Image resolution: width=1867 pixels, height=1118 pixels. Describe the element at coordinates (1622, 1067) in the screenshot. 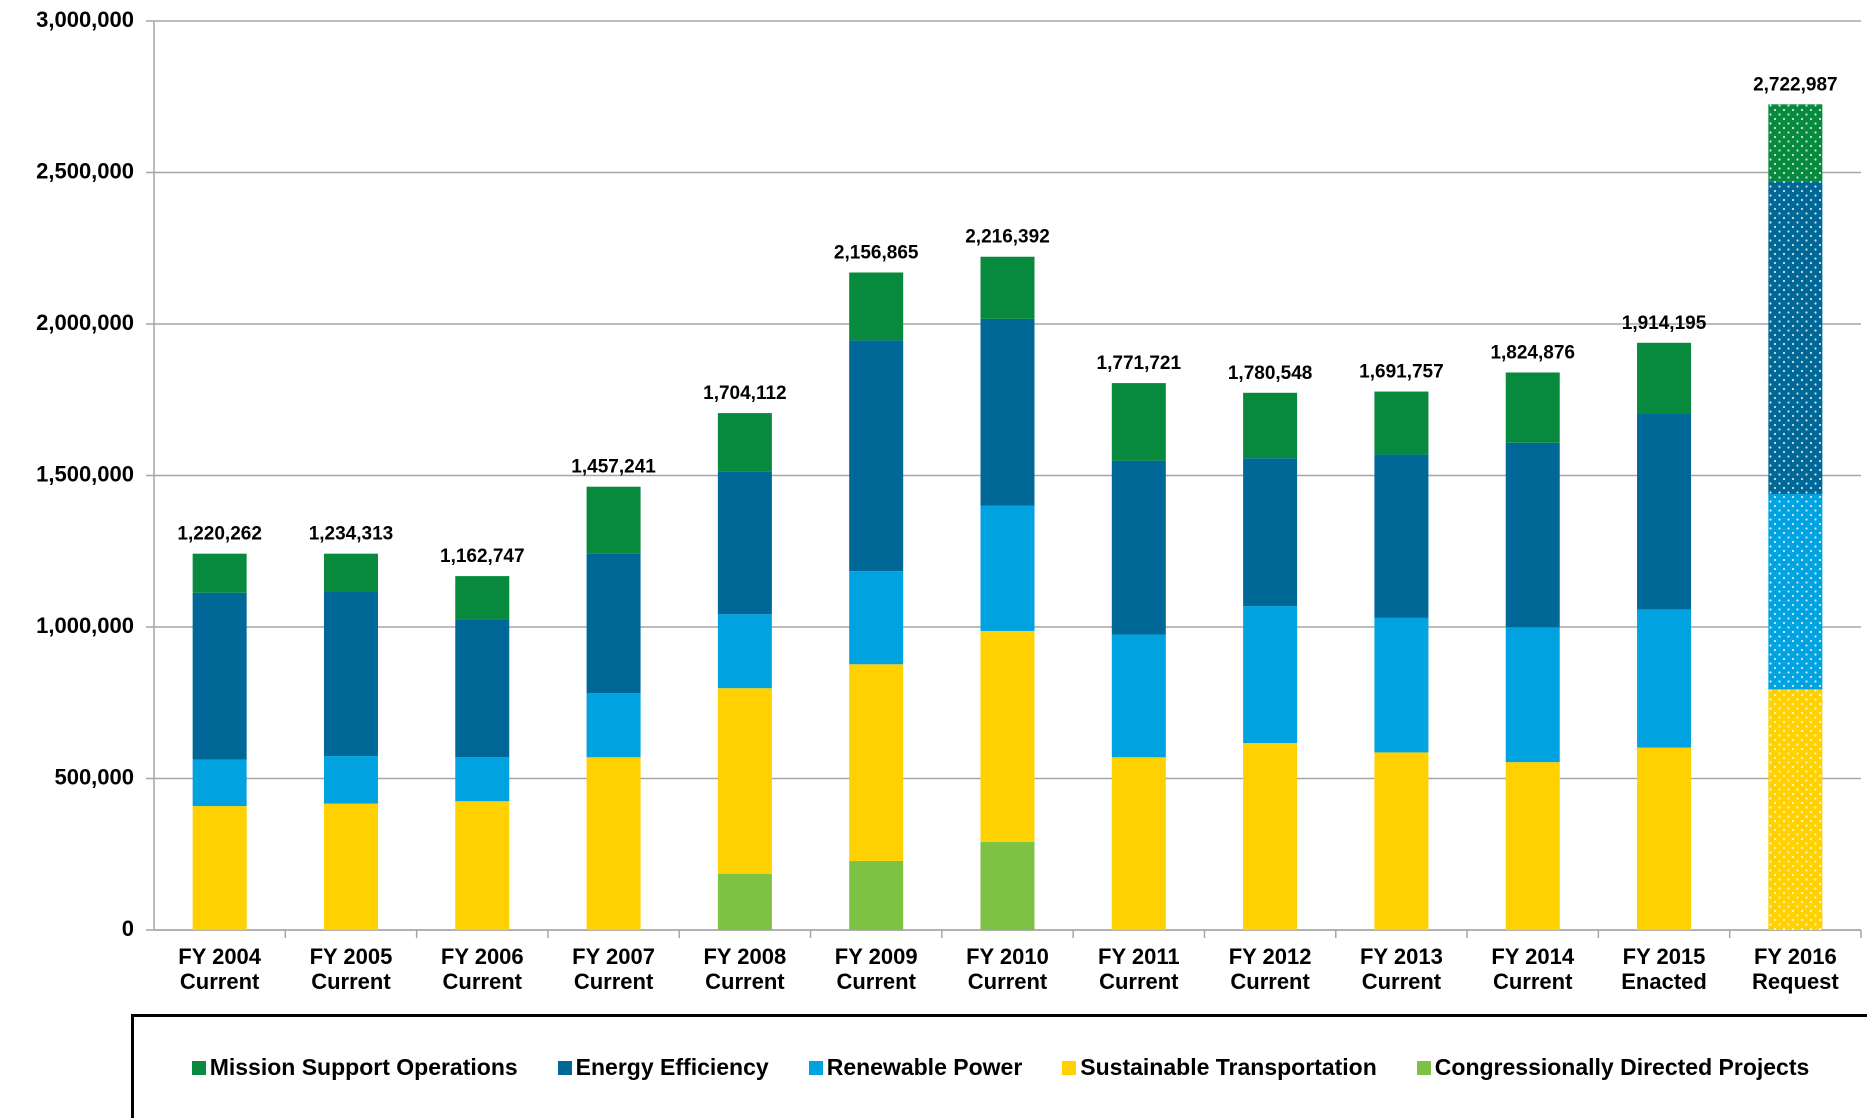

I see `legend-label: Congressionally Directed Projects` at that location.